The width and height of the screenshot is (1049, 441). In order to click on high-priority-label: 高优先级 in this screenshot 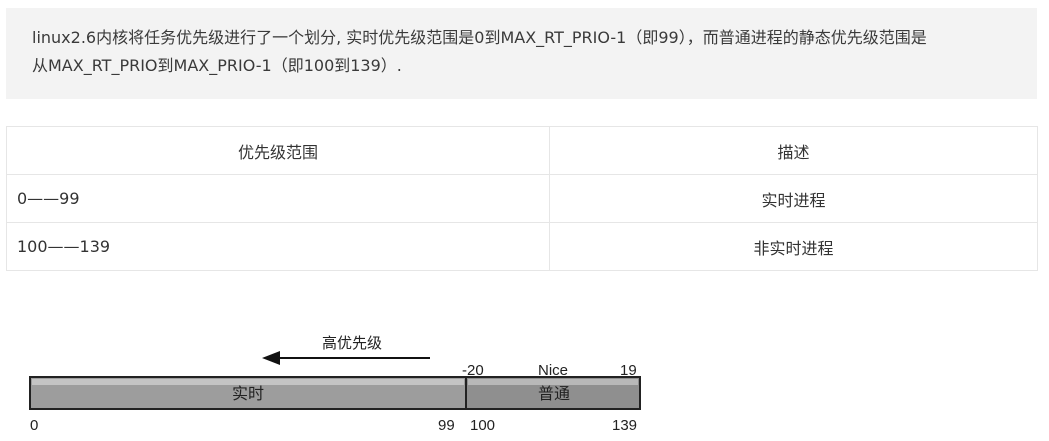, I will do `click(352, 343)`.